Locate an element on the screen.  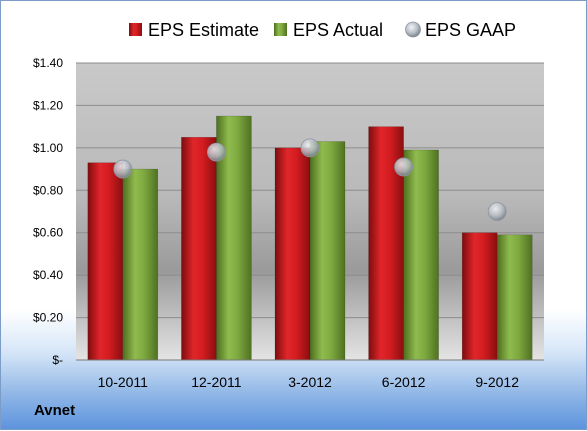
y-tick-label: $0.20 is located at coordinates (48, 318).